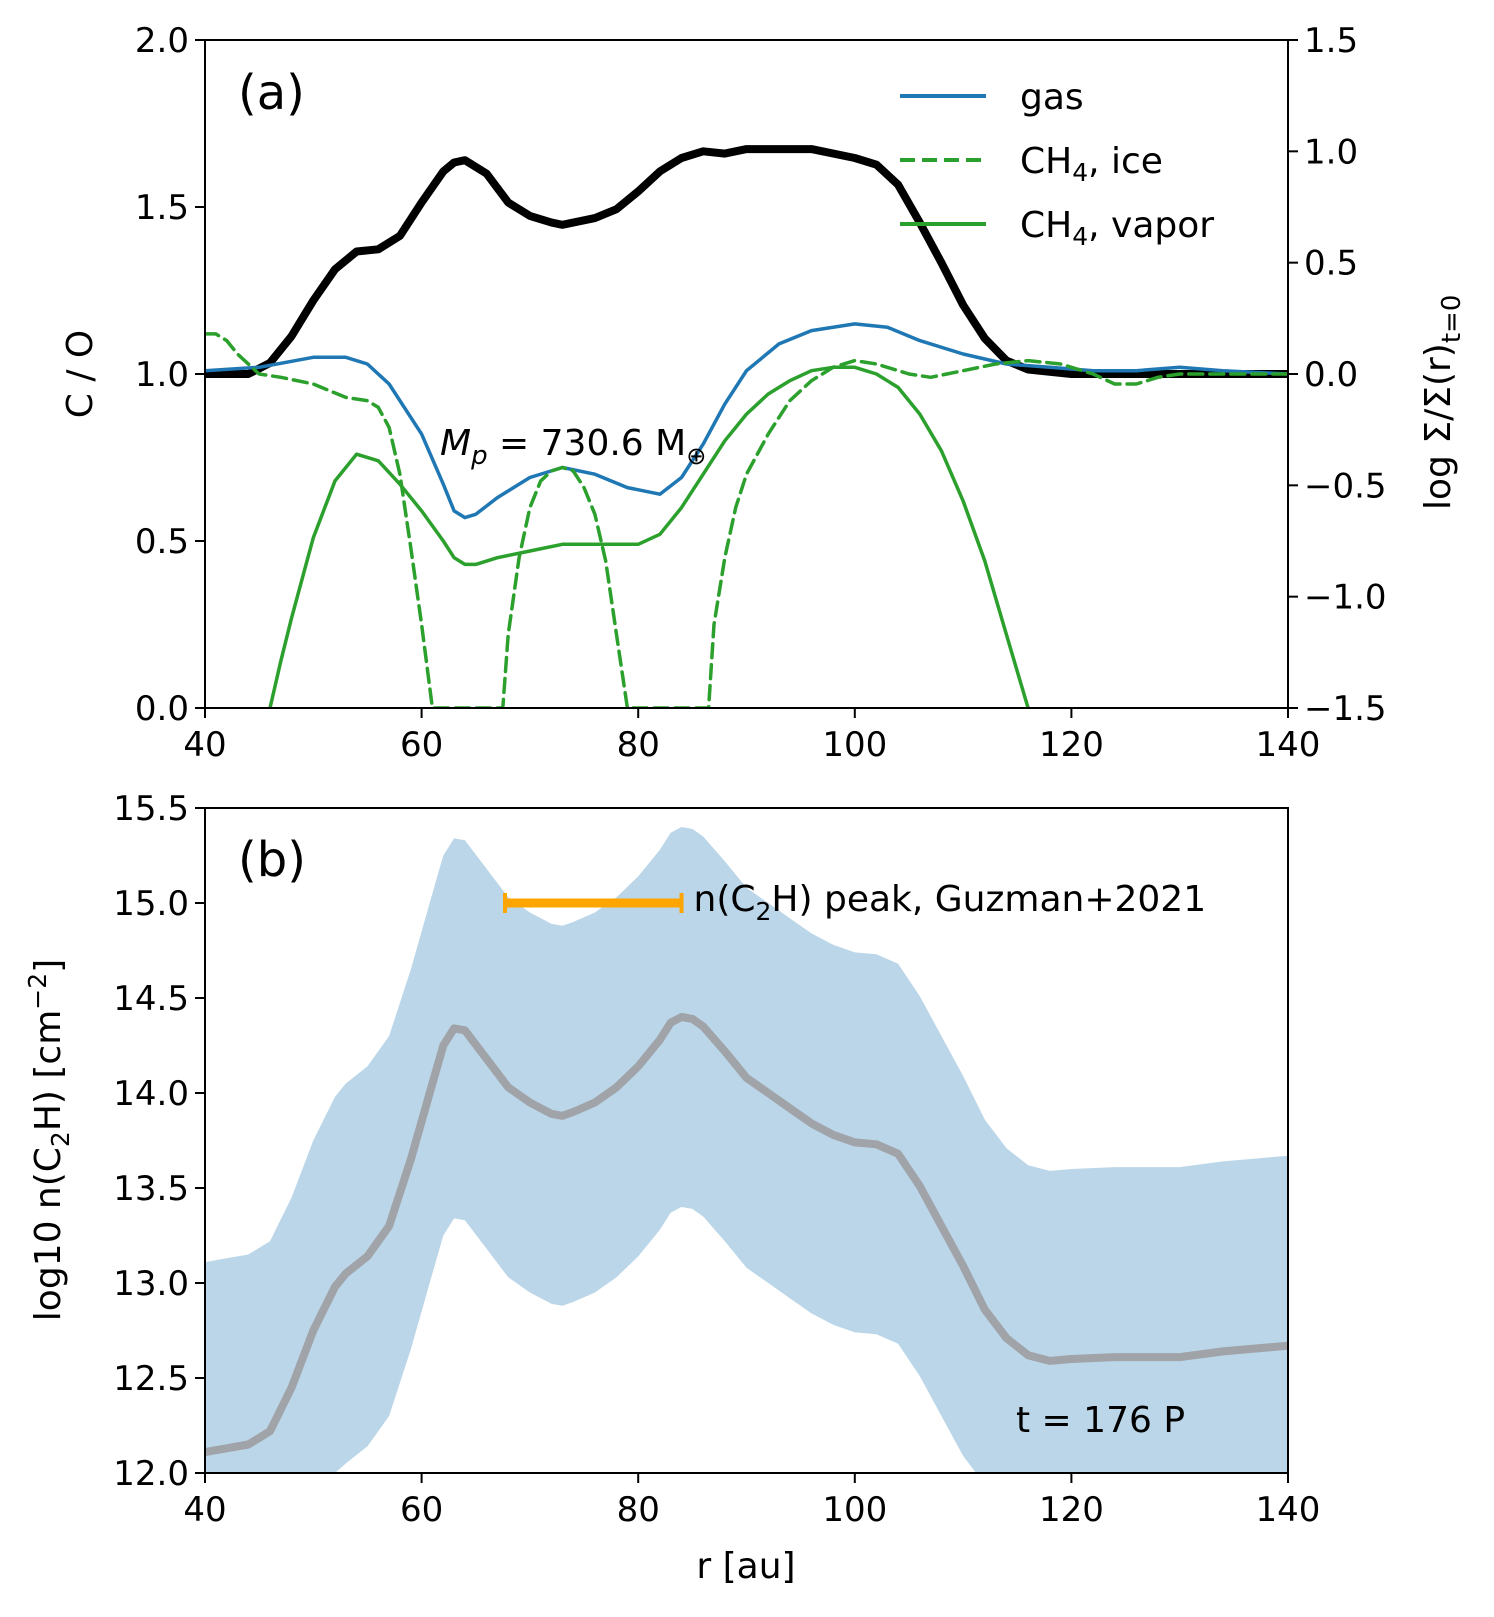 The width and height of the screenshot is (1494, 1617). Describe the element at coordinates (746, 421) in the screenshot. I see `series-gas` at that location.